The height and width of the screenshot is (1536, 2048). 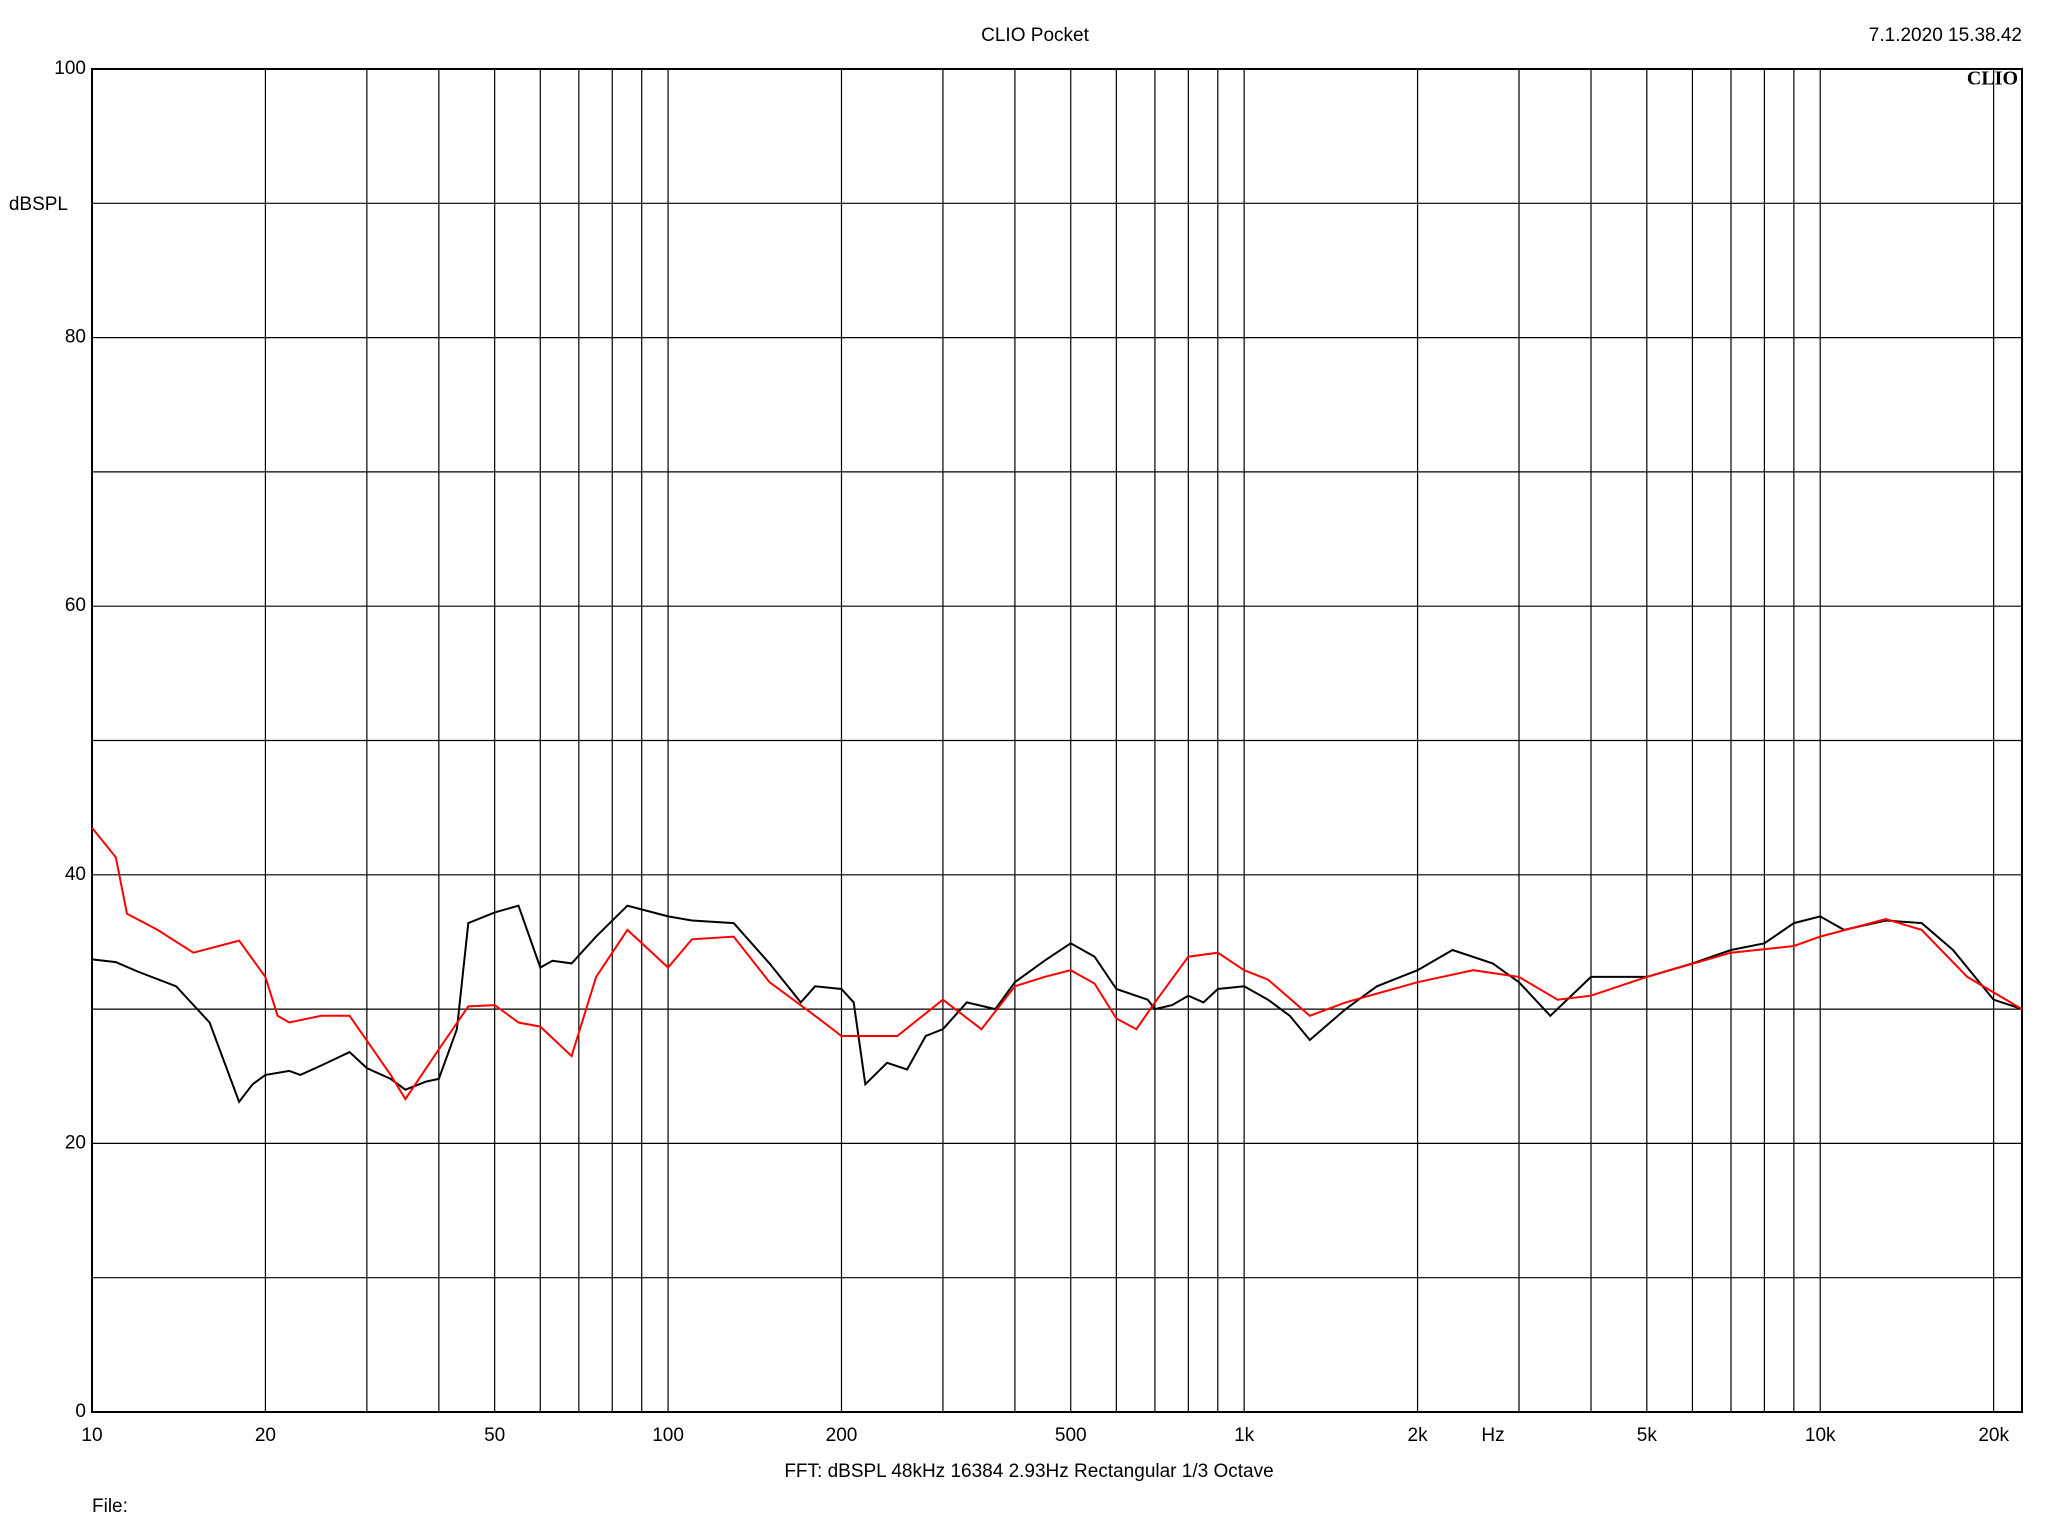 What do you see at coordinates (265, 1435) in the screenshot?
I see `x-tick-label: 20` at bounding box center [265, 1435].